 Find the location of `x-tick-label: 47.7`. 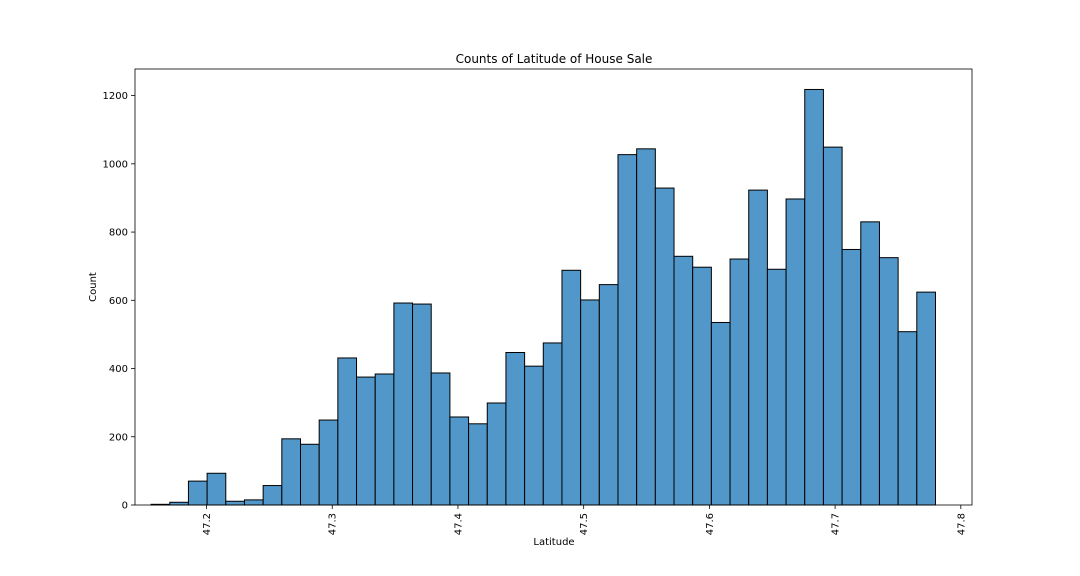

x-tick-label: 47.7 is located at coordinates (836, 524).